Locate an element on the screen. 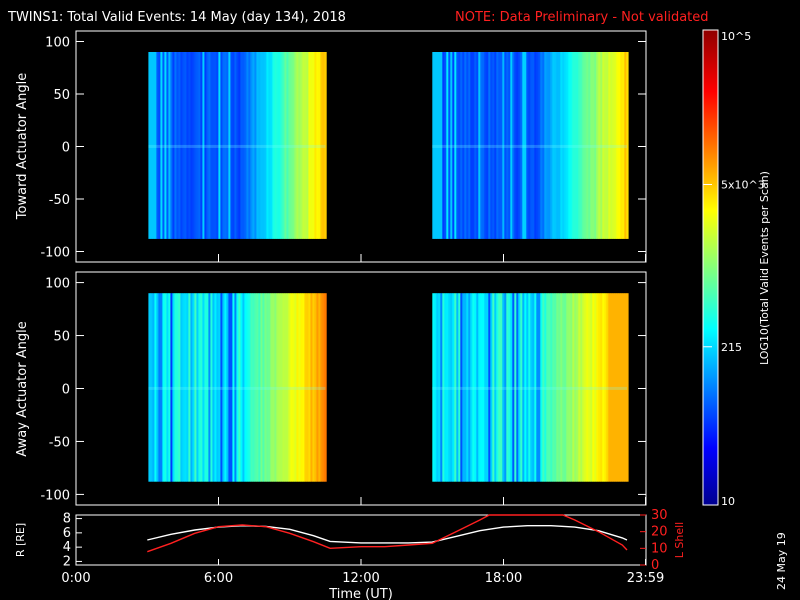  orbit-lines is located at coordinates (387, 533).